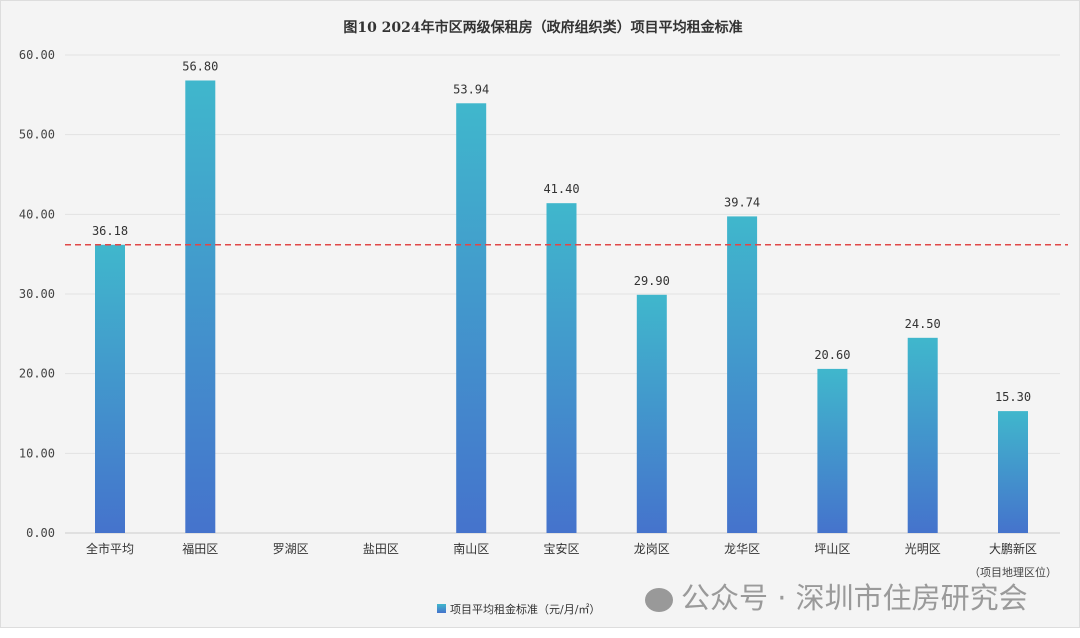 The image size is (1080, 638). I want to click on data-label: 56.80, so click(200, 66).